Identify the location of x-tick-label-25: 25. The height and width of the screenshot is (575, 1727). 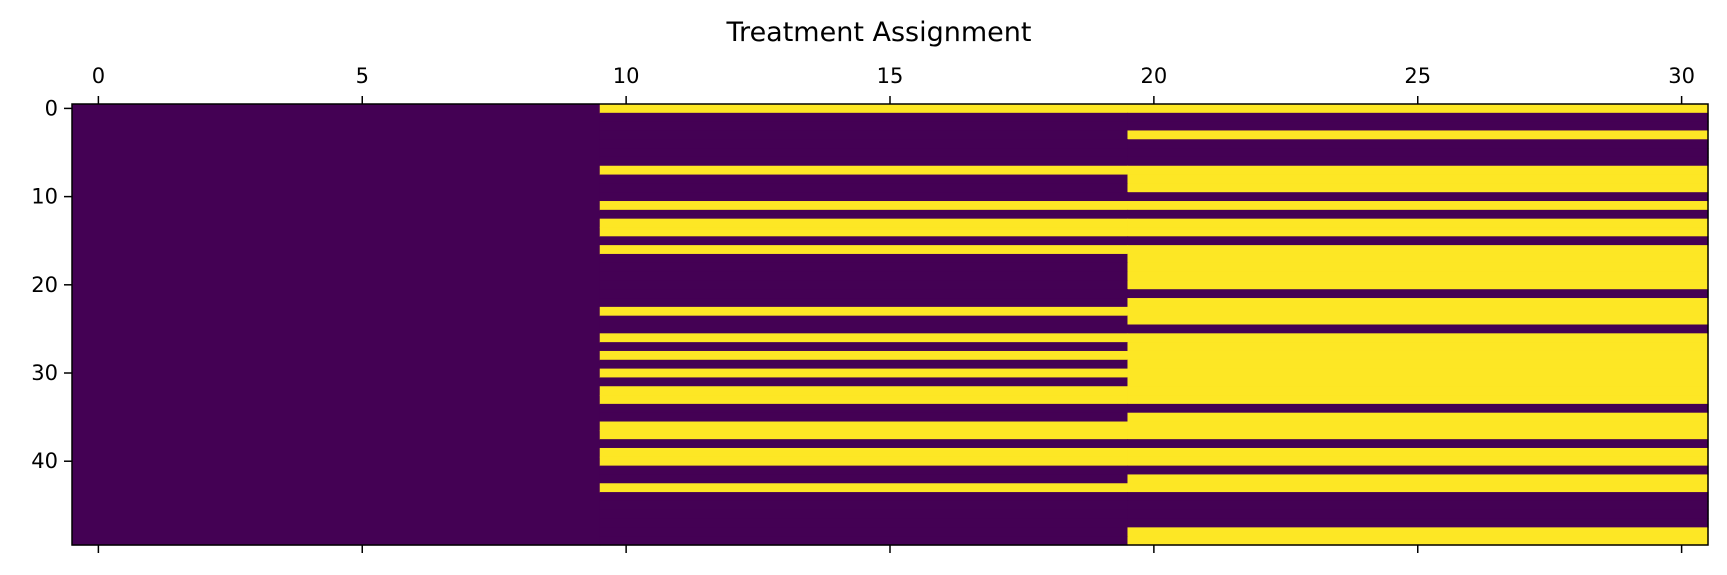
(1417, 76).